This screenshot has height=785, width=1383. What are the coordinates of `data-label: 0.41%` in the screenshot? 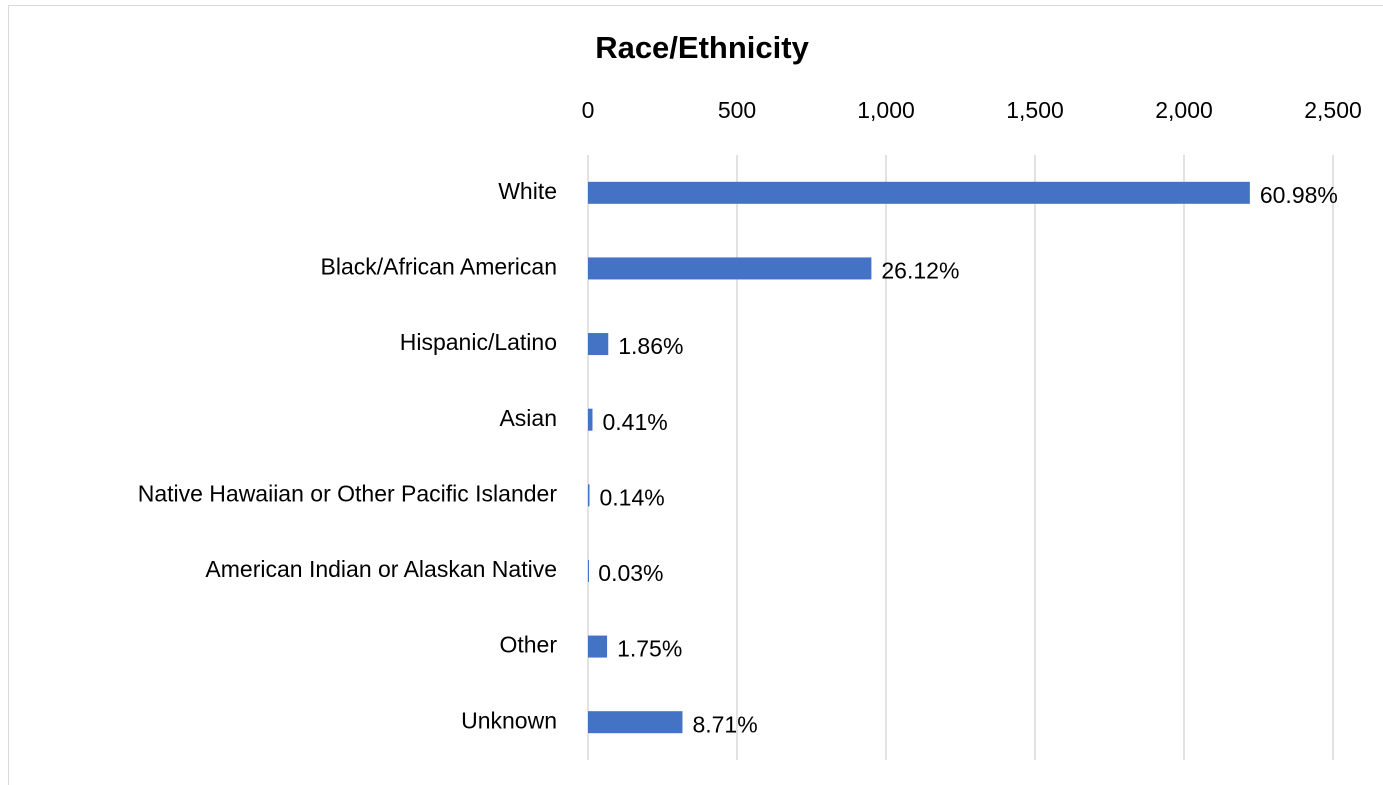 It's located at (634, 422).